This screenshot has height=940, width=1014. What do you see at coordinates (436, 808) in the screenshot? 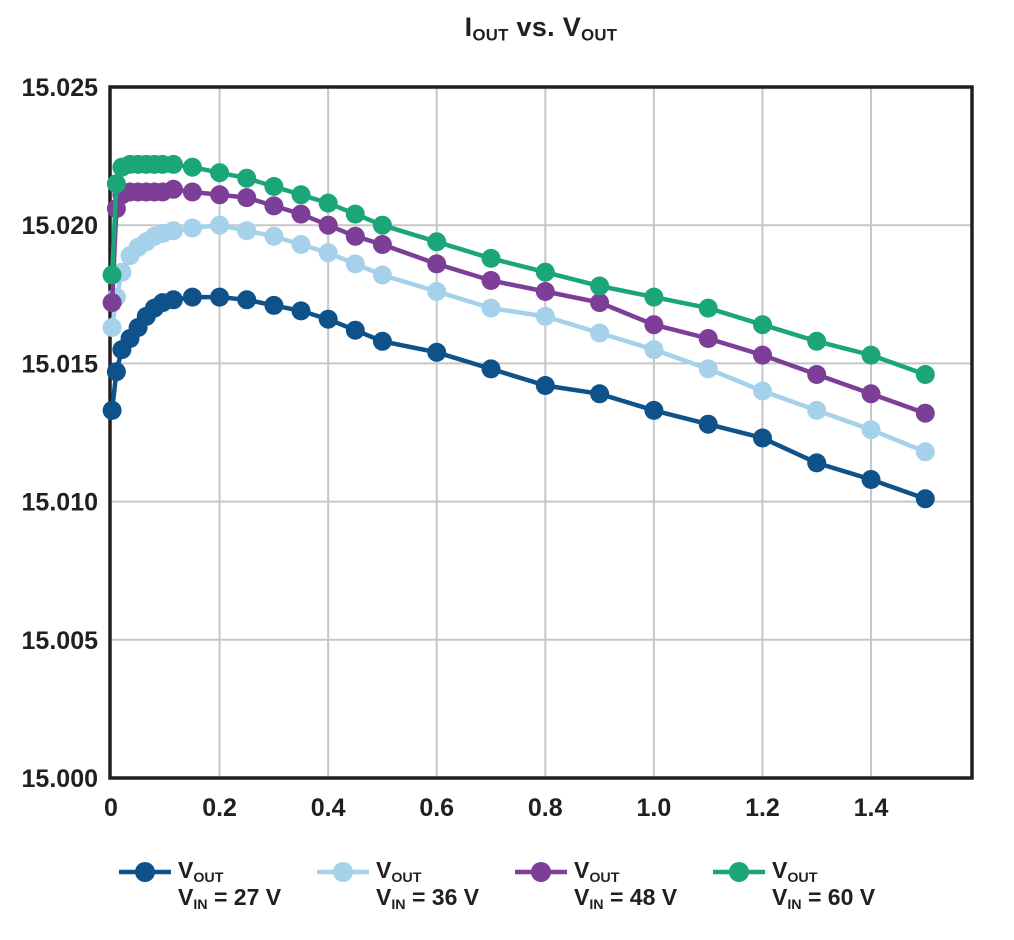
I see `x-tick-label: 0.6` at bounding box center [436, 808].